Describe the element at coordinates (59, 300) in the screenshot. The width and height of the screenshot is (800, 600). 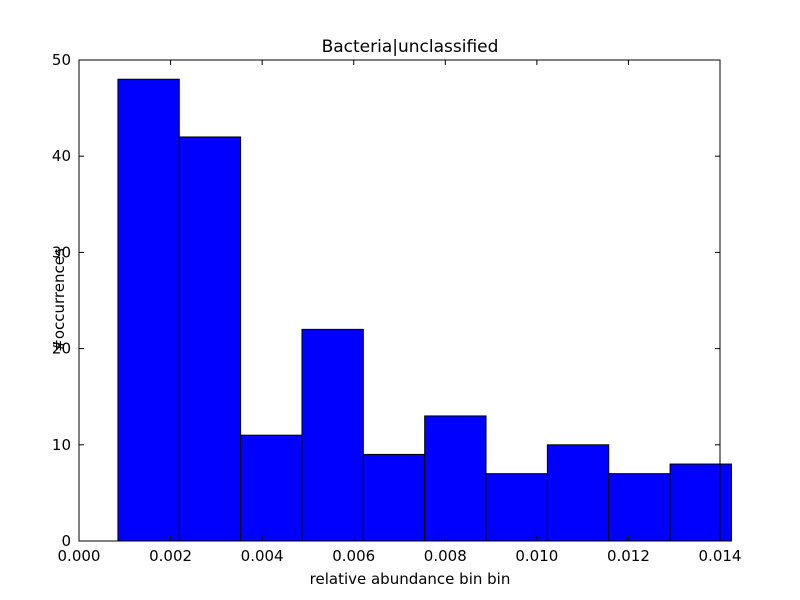
I see `y-axis-label: #occurrences` at that location.